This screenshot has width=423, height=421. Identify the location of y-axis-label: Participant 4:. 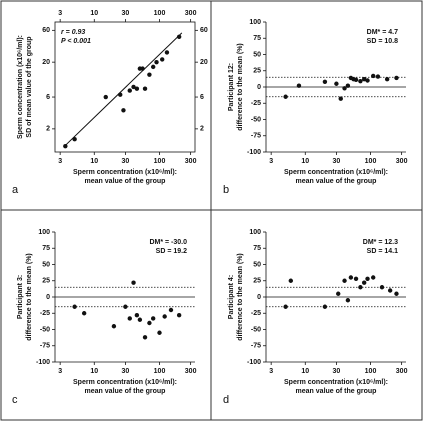
(231, 297).